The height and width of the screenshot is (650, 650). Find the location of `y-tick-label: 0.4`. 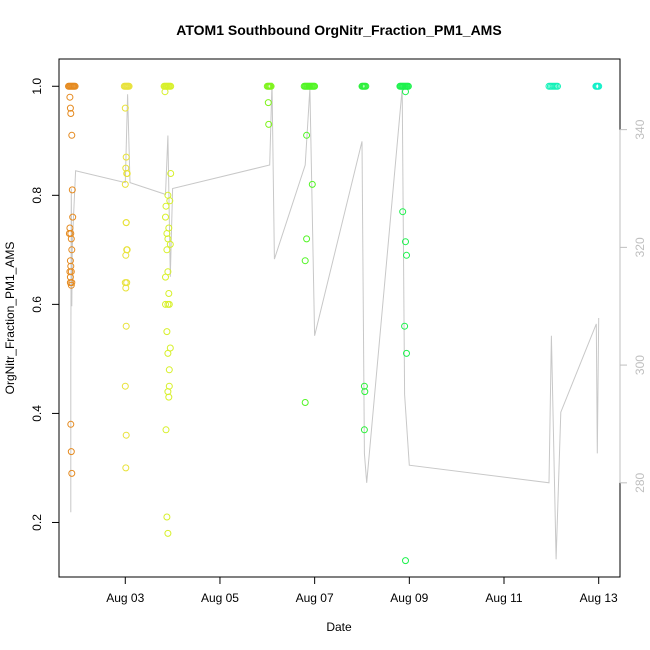

y-tick-label: 0.4 is located at coordinates (37, 413).